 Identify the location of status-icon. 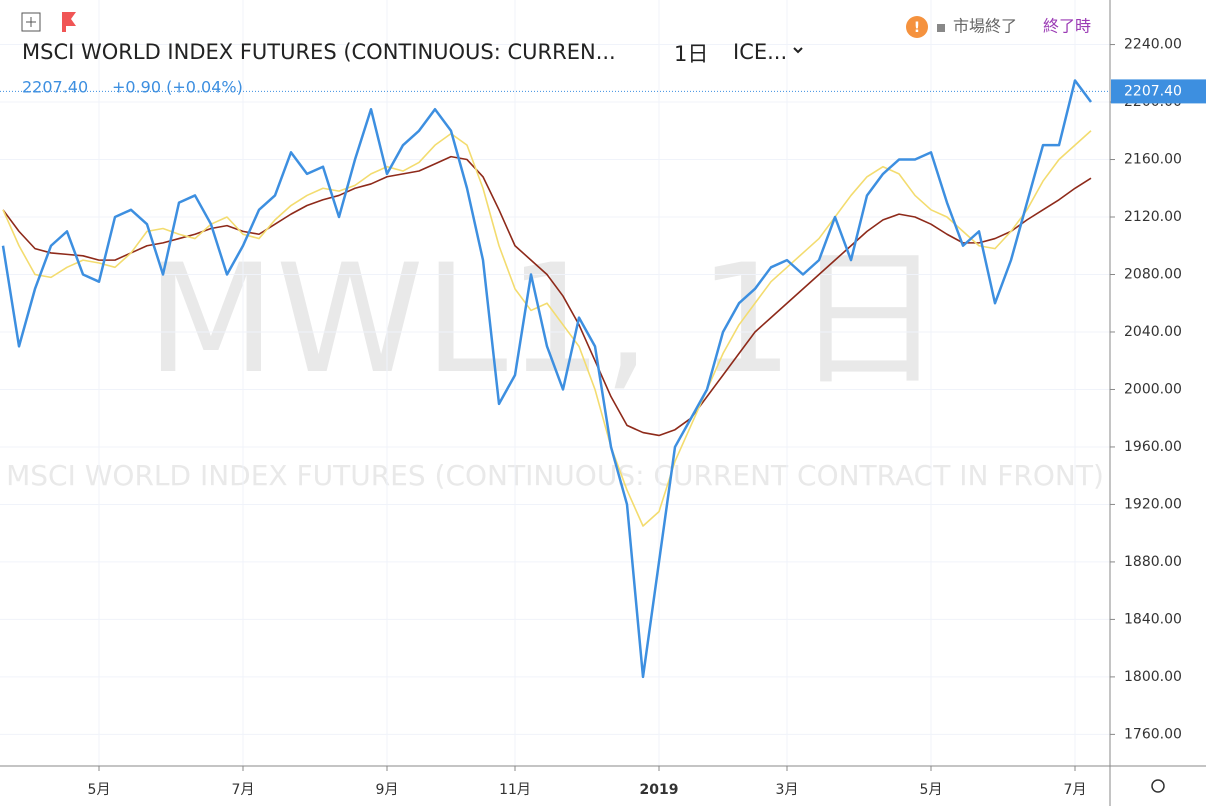
(917, 27).